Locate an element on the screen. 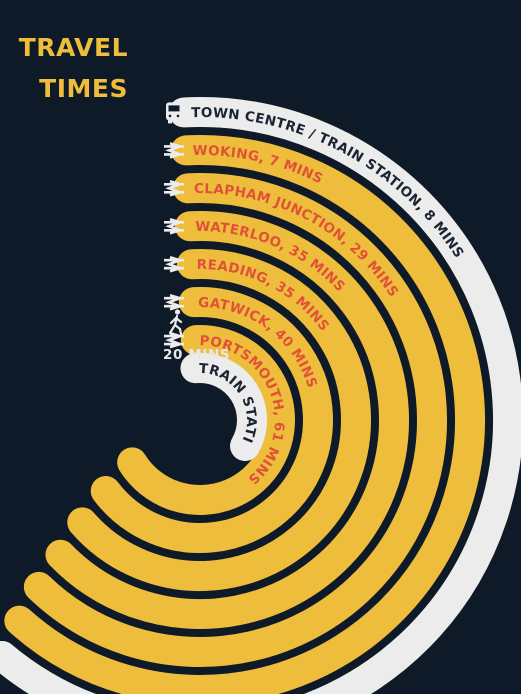 This screenshot has height=694, width=521. walking-person-icon is located at coordinates (175, 322).